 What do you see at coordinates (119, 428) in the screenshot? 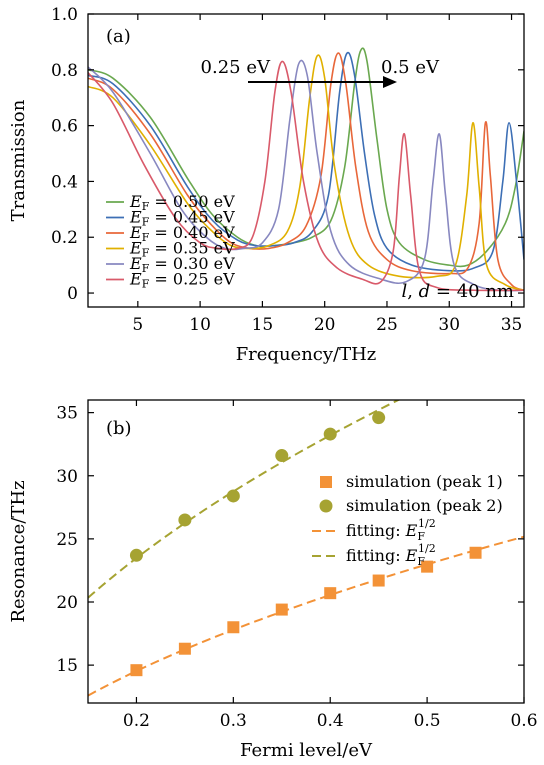
I see `panel-b-label: (b)` at bounding box center [119, 428].